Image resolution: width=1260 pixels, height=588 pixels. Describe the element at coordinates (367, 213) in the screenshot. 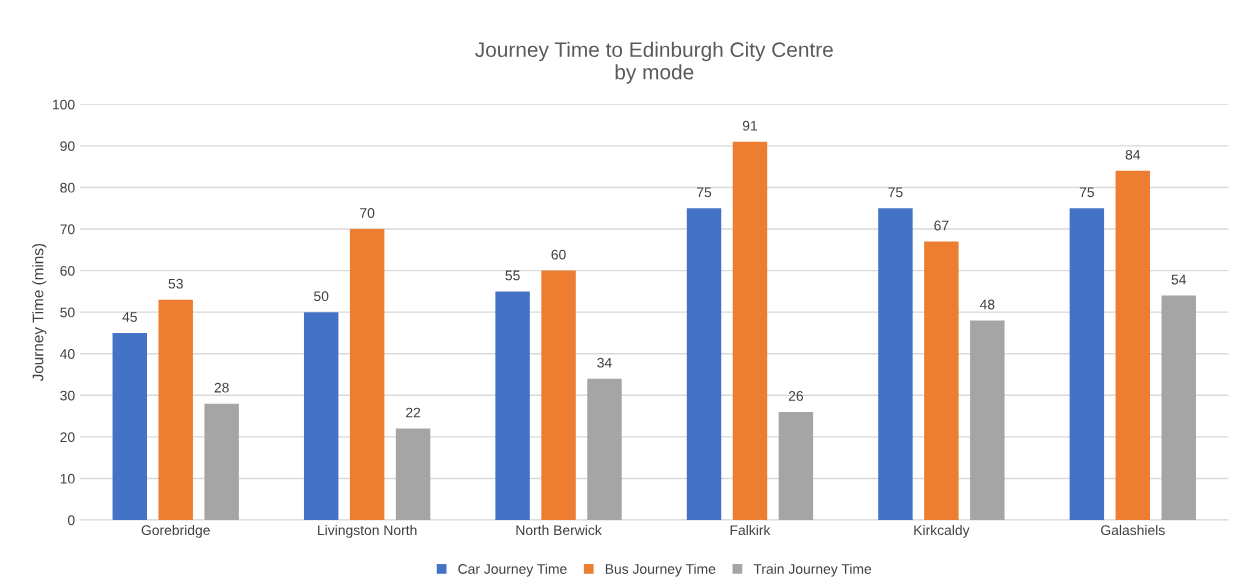

I see `data-label: 70` at that location.